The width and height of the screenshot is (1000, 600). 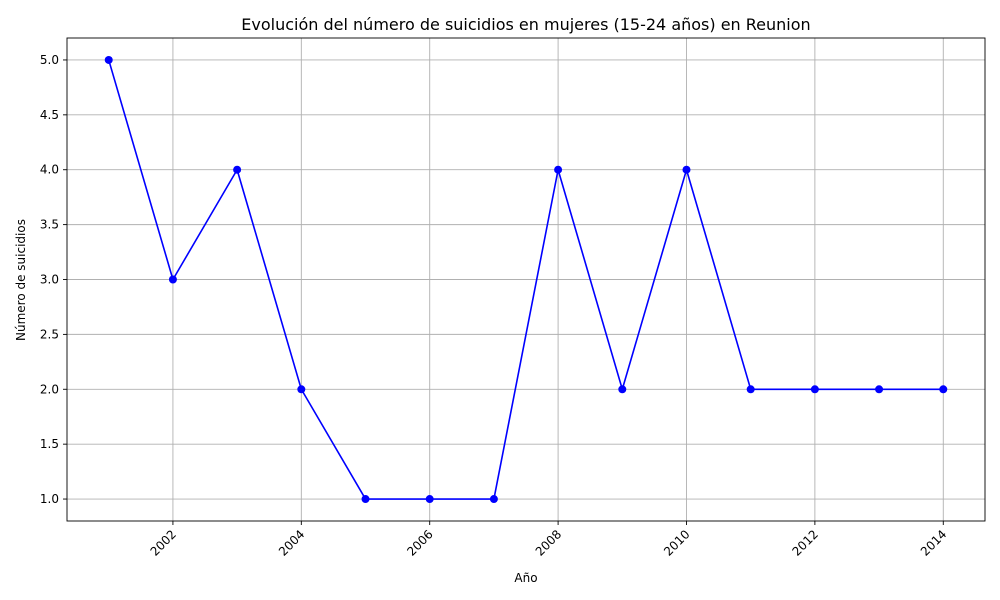 I want to click on x-tick-label: 2002, so click(x=163, y=542).